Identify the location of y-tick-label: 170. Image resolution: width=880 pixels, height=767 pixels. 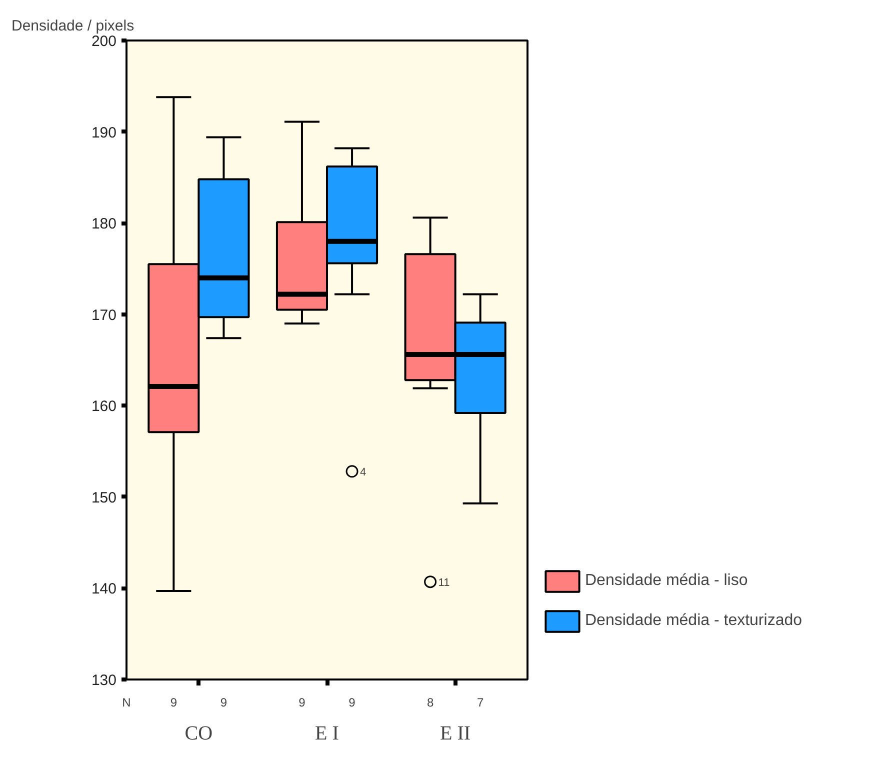
(104, 315).